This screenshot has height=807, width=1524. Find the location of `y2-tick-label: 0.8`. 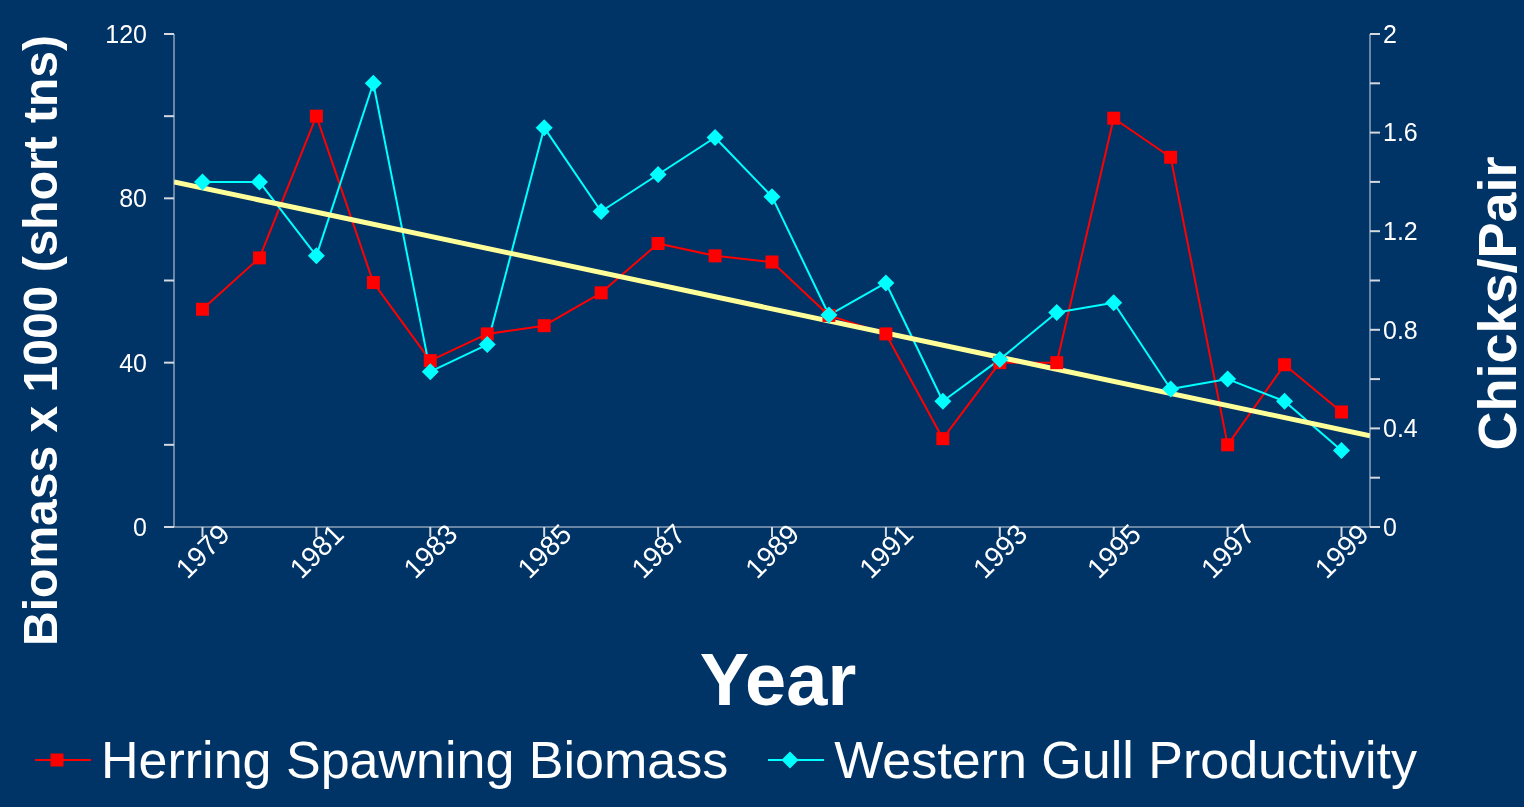

y2-tick-label: 0.8 is located at coordinates (1400, 329).